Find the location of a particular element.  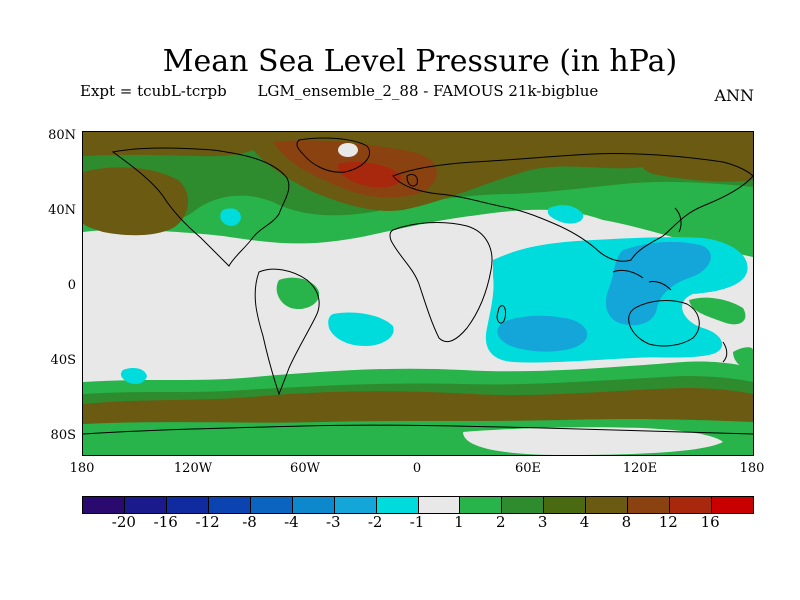

x-tick-60w: 60W is located at coordinates (305, 468).